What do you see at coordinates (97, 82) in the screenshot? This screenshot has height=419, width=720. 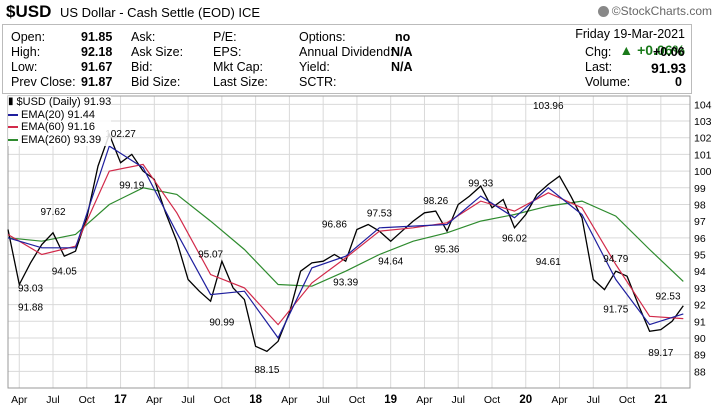 I see `prev-close-value: 91.87` at bounding box center [97, 82].